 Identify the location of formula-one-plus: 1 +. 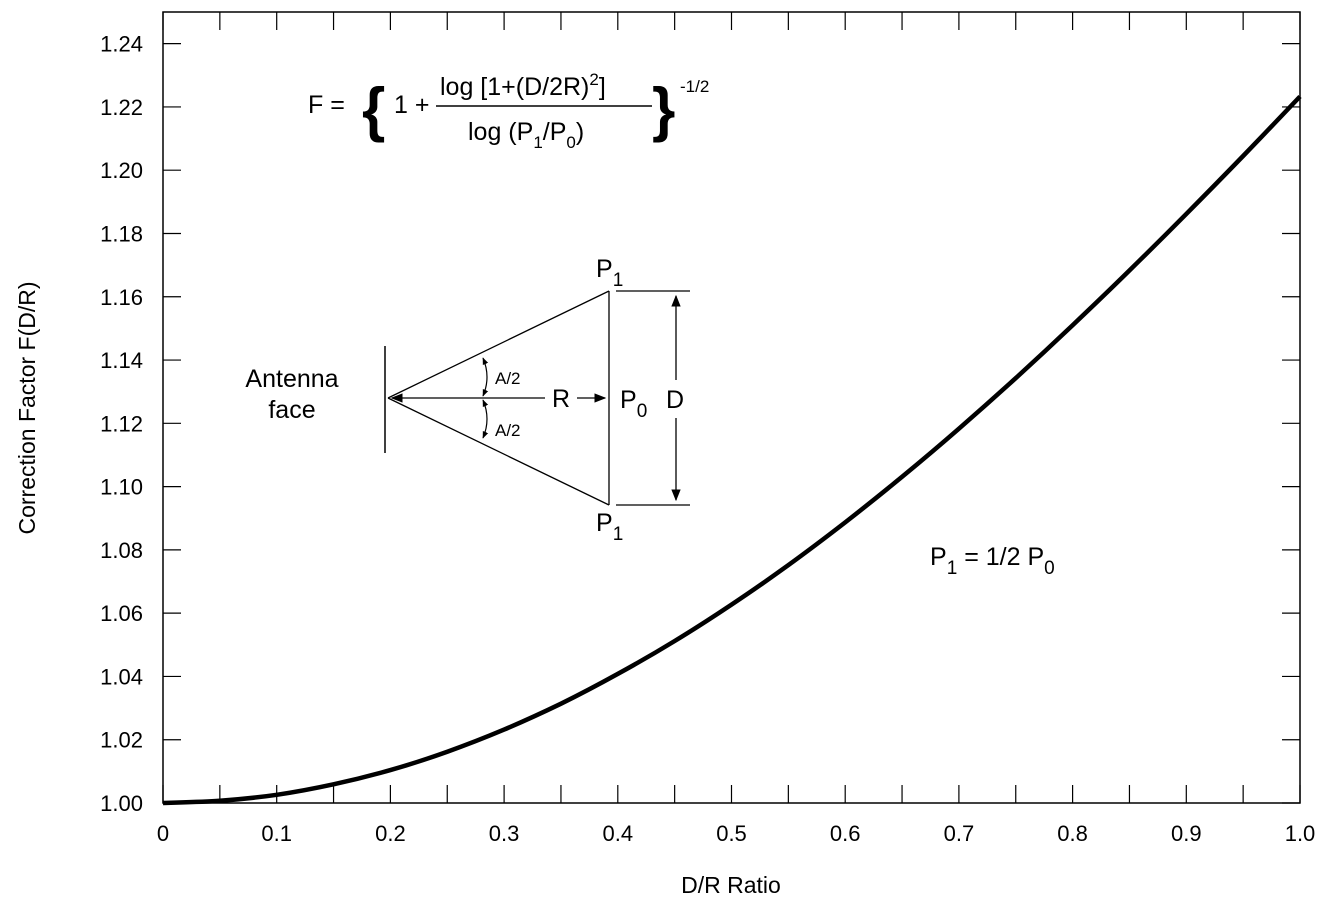
(411, 105).